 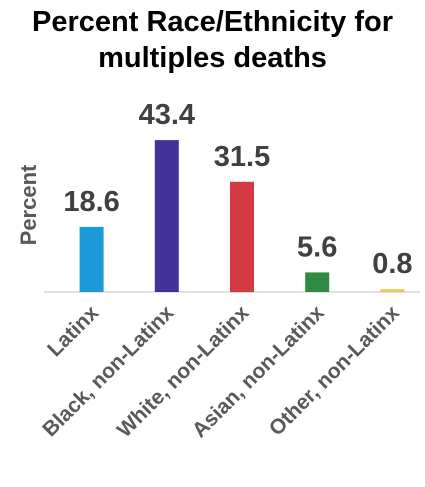 What do you see at coordinates (317, 247) in the screenshot?
I see `data-label-asian-non-latinx: 5.6` at bounding box center [317, 247].